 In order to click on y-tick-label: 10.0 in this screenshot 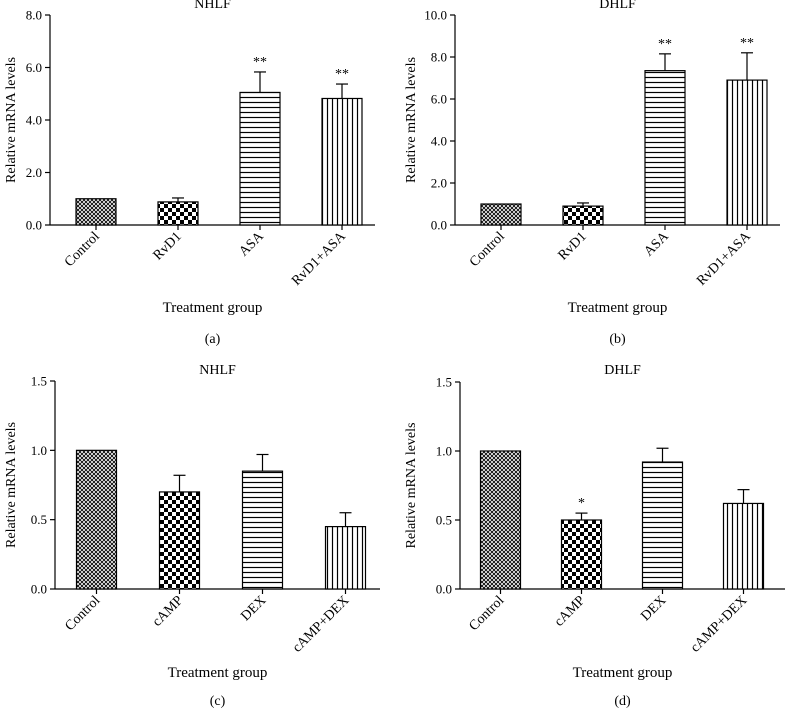, I will do `click(435, 15)`.